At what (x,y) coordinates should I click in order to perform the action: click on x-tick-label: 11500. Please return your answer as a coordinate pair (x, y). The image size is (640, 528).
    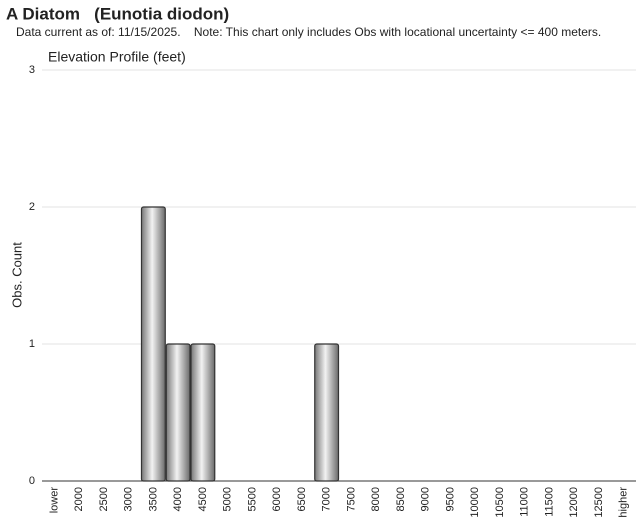
    Looking at the image, I should click on (549, 502).